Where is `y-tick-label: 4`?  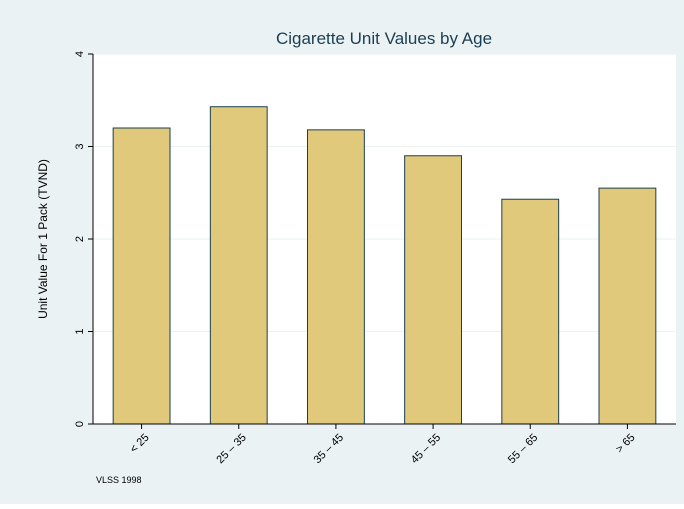
y-tick-label: 4 is located at coordinates (80, 54).